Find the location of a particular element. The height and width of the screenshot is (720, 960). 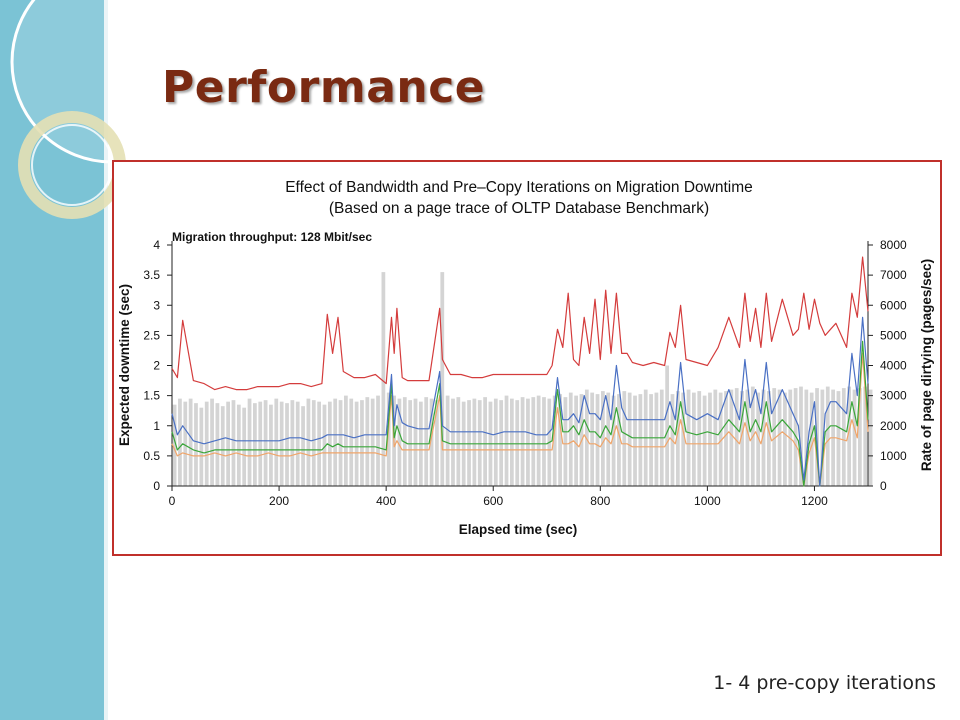

chart-annotation: Migration throughput: 128 Mbit/sec is located at coordinates (272, 237).